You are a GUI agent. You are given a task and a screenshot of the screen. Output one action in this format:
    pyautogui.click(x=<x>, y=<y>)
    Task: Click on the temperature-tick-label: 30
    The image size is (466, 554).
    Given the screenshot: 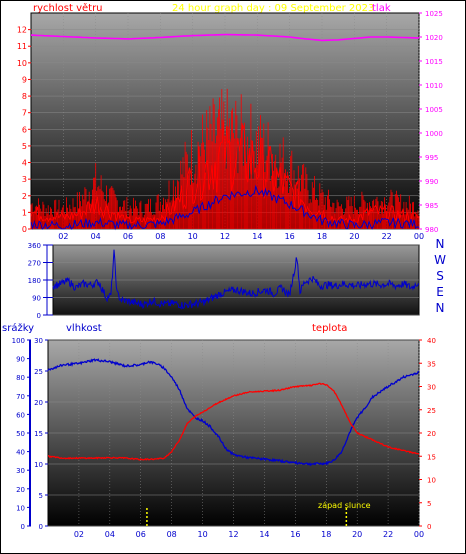 What is the action you would take?
    pyautogui.click(x=431, y=388)
    